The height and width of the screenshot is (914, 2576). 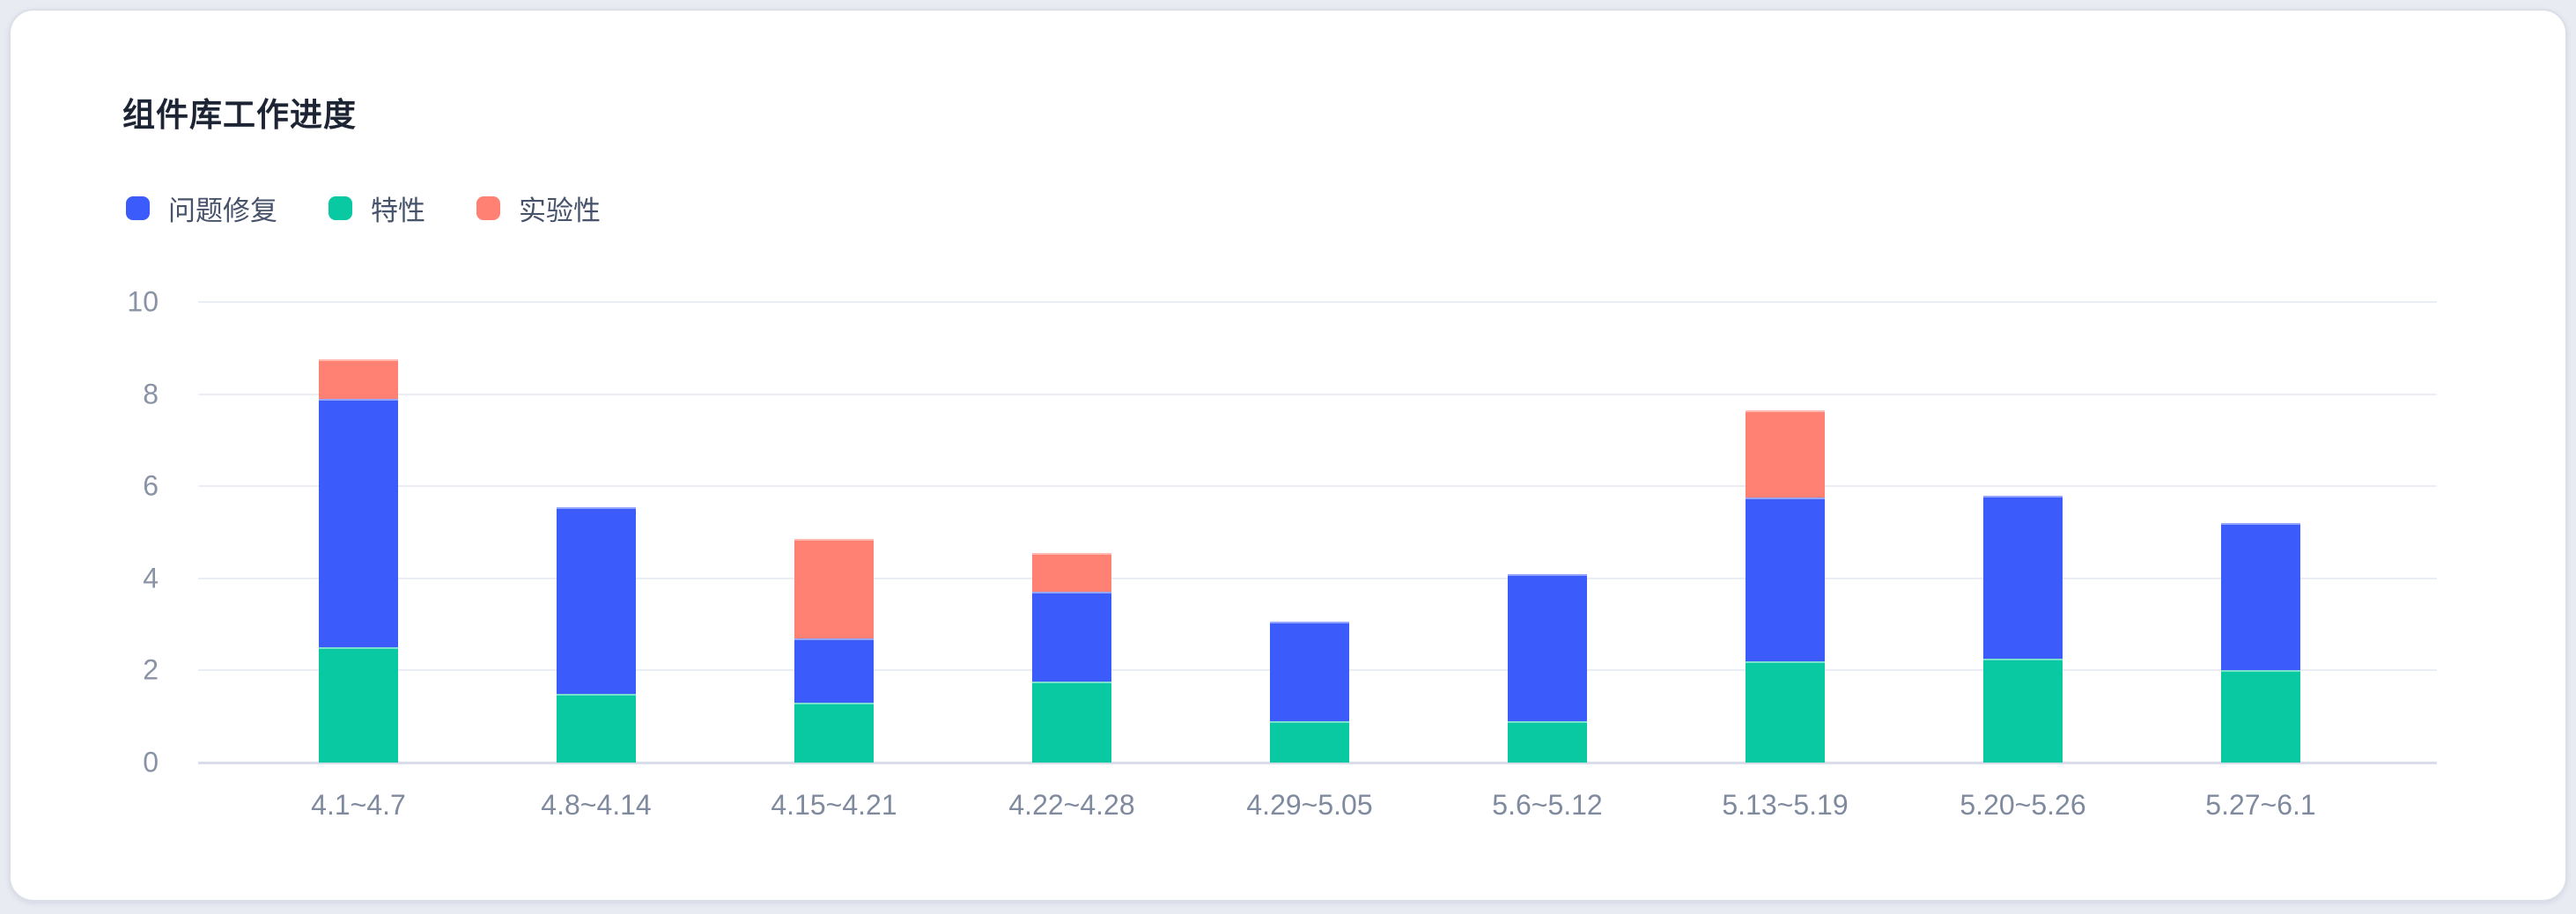 I want to click on bar-4.1~4.7, so click(x=358, y=561).